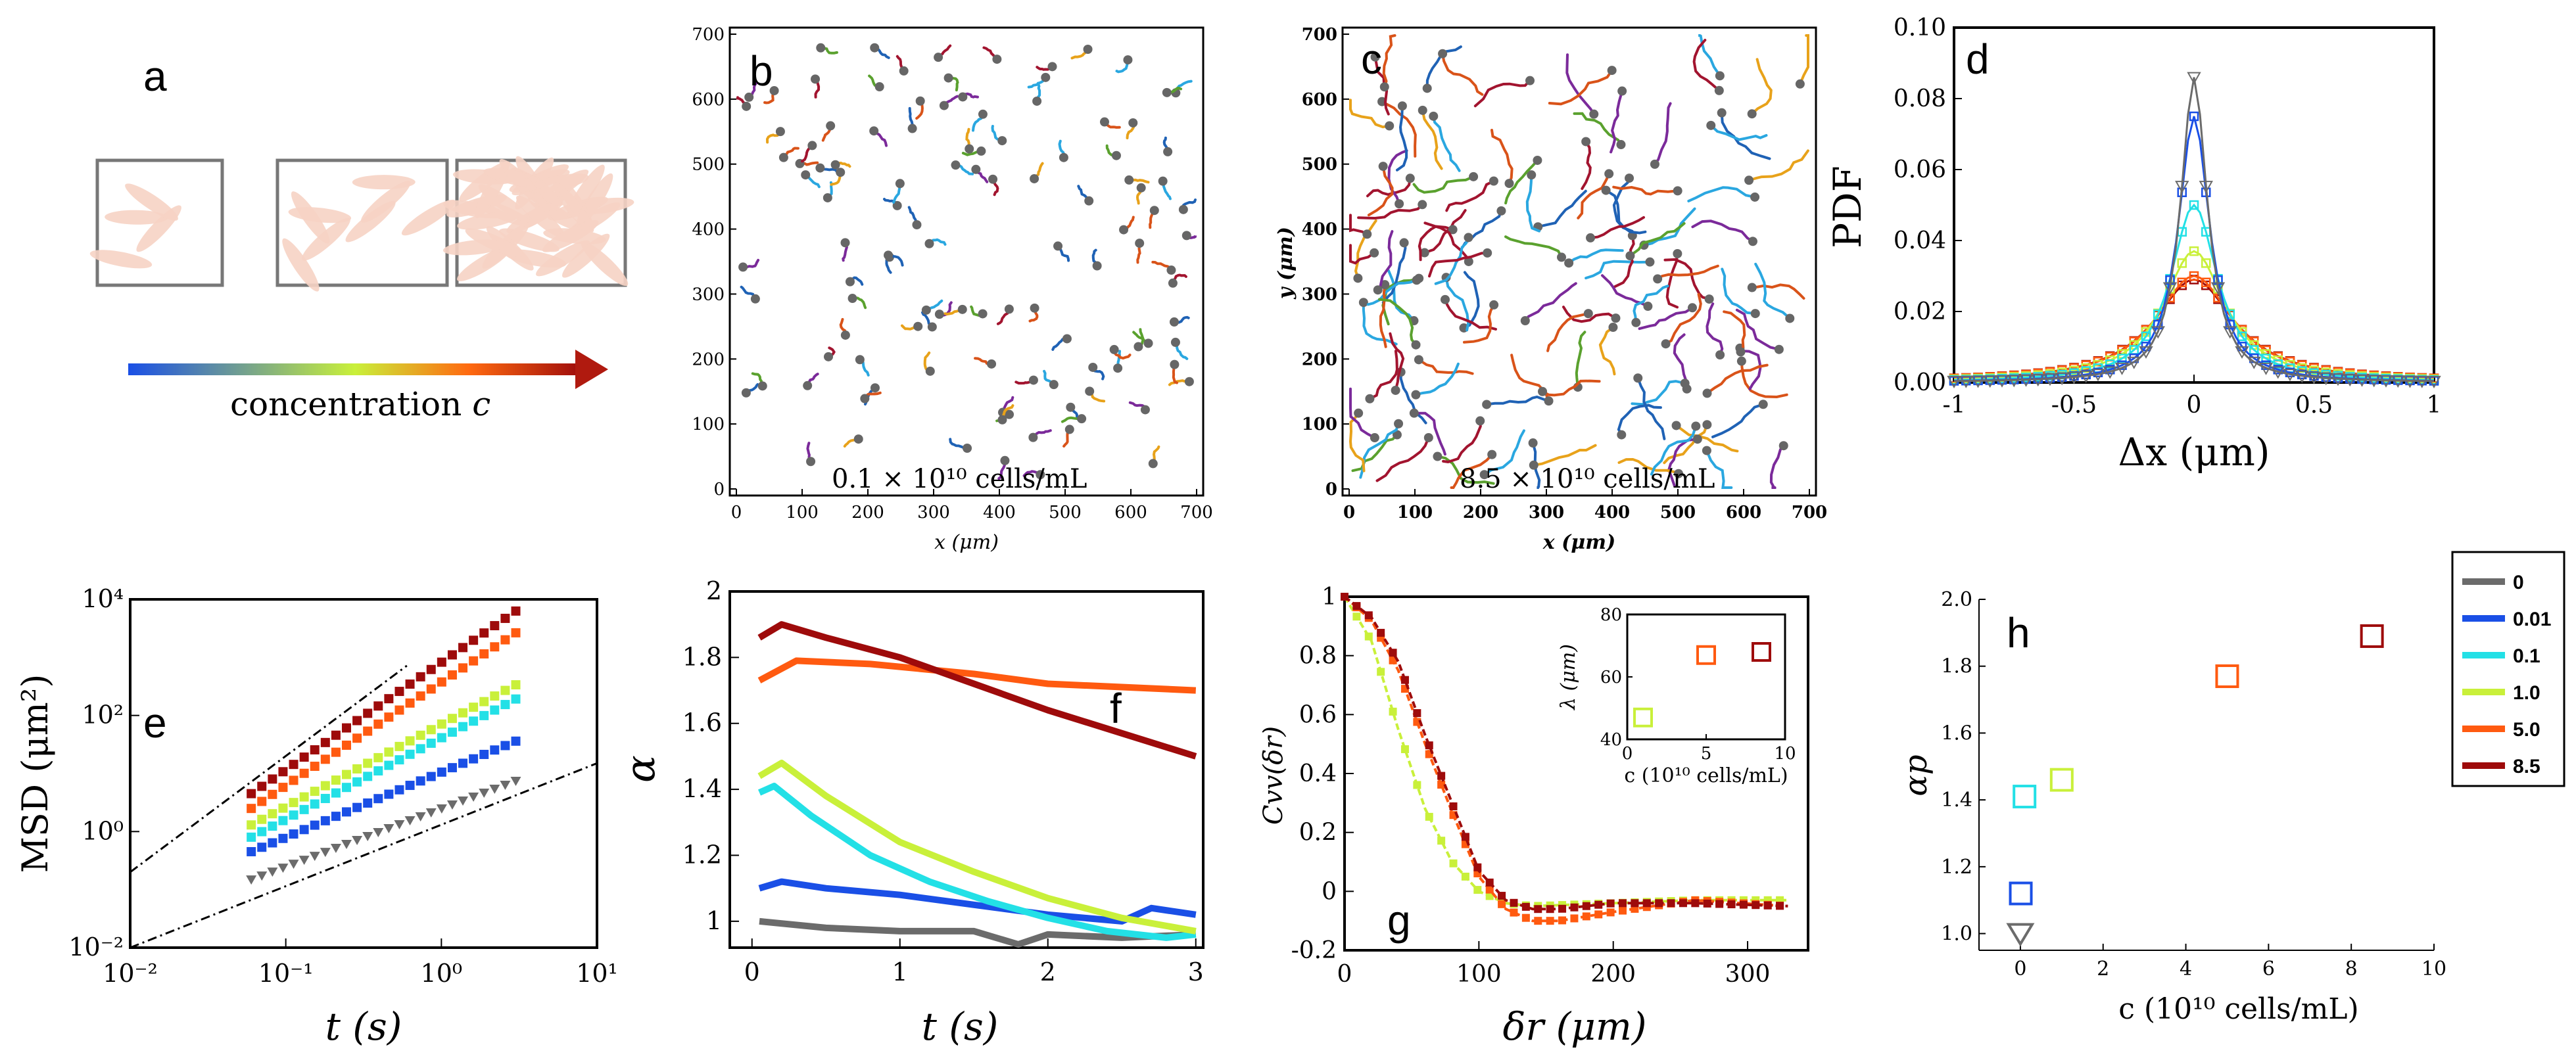 This screenshot has height=1062, width=2576. I want to click on y-tick-label: 0.2, so click(1318, 833).